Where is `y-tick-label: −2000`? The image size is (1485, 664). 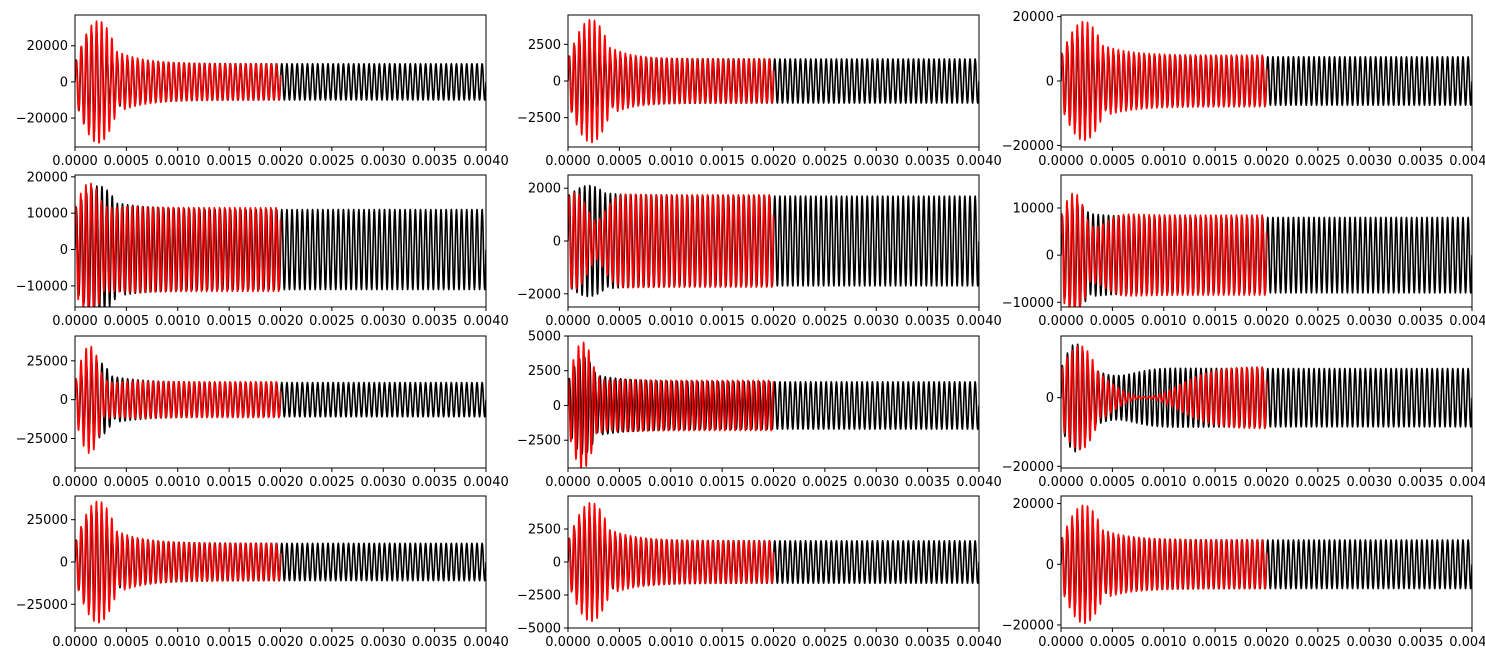
y-tick-label: −2000 is located at coordinates (539, 294).